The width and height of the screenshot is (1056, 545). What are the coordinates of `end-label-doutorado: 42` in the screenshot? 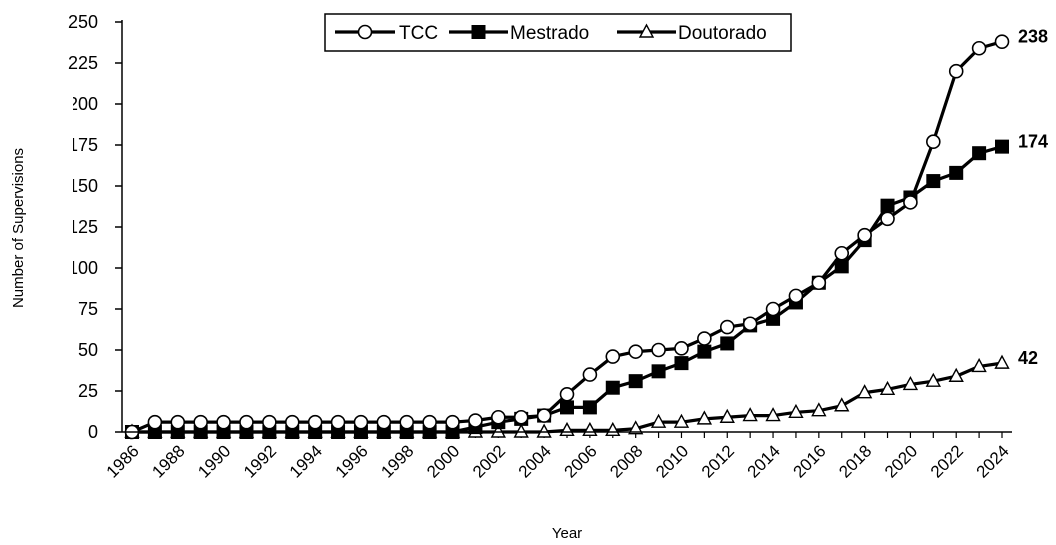 It's located at (1028, 358).